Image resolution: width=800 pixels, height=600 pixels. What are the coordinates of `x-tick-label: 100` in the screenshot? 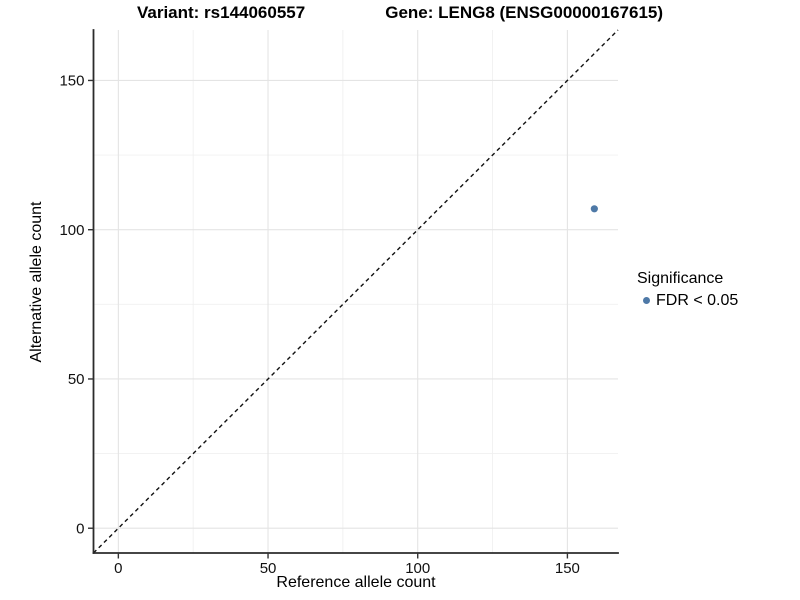 It's located at (417, 568).